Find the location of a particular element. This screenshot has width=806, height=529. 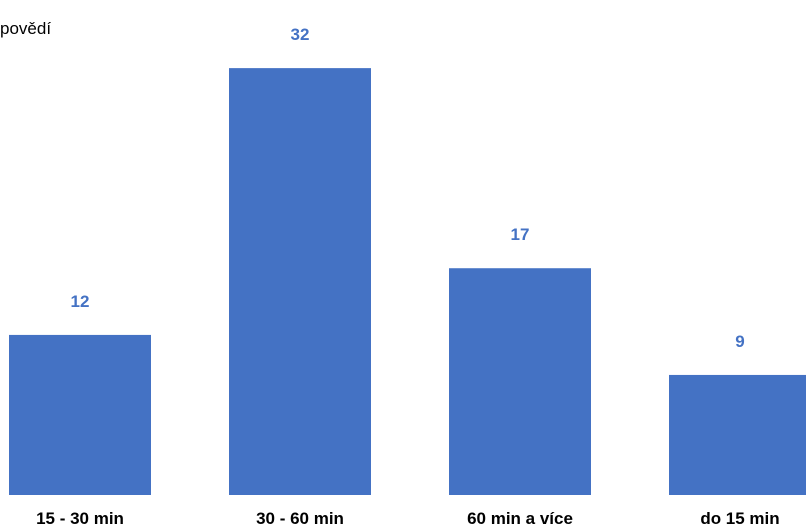

legend-label: povědí is located at coordinates (25, 28).